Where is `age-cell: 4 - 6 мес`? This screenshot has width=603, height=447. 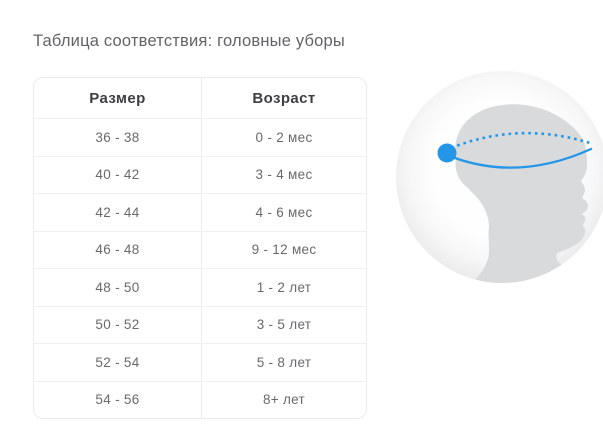 age-cell: 4 - 6 мес is located at coordinates (284, 212).